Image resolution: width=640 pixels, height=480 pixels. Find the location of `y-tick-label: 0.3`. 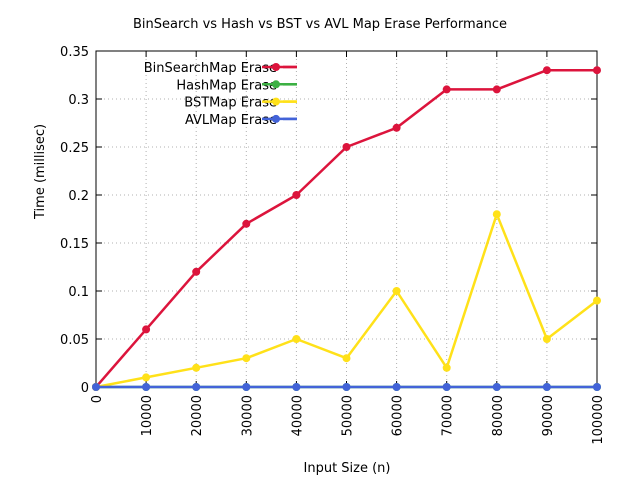

y-tick-label: 0.3 is located at coordinates (78, 100).